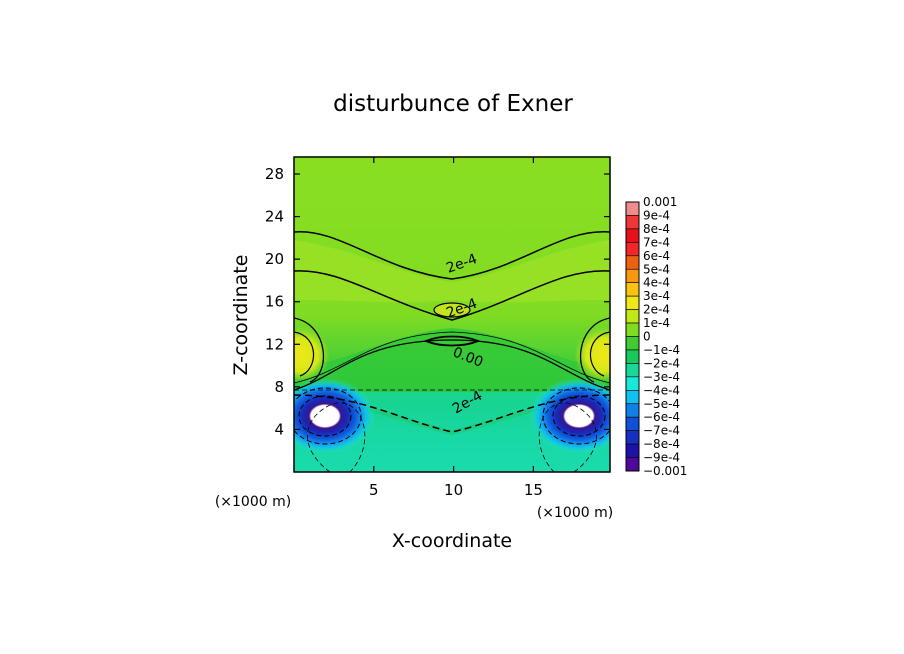 This screenshot has width=904, height=654. I want to click on x-tick-label: 10, so click(453, 490).